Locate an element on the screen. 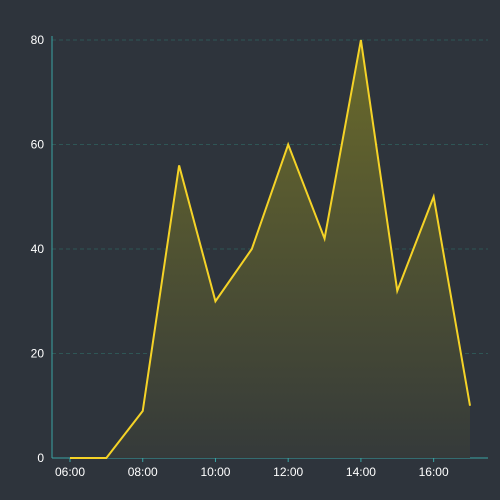 The height and width of the screenshot is (500, 500). y-tick-label-80: 80 is located at coordinates (38, 40).